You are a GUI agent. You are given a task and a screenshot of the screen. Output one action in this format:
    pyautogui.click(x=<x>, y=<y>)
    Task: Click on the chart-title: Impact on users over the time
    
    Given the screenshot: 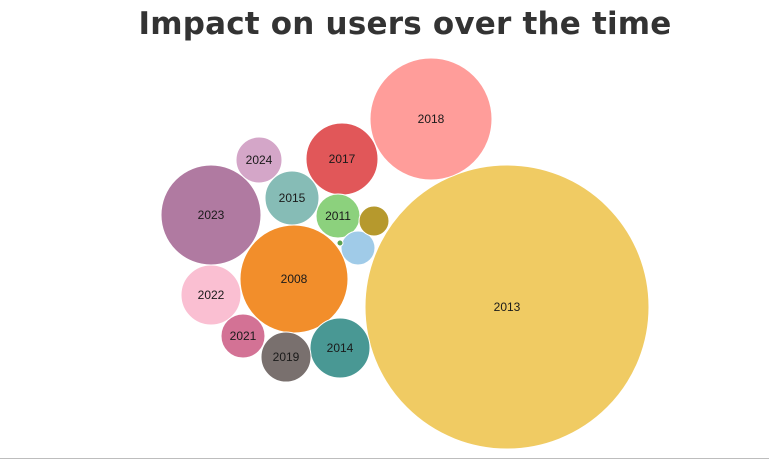 What is the action you would take?
    pyautogui.click(x=405, y=24)
    